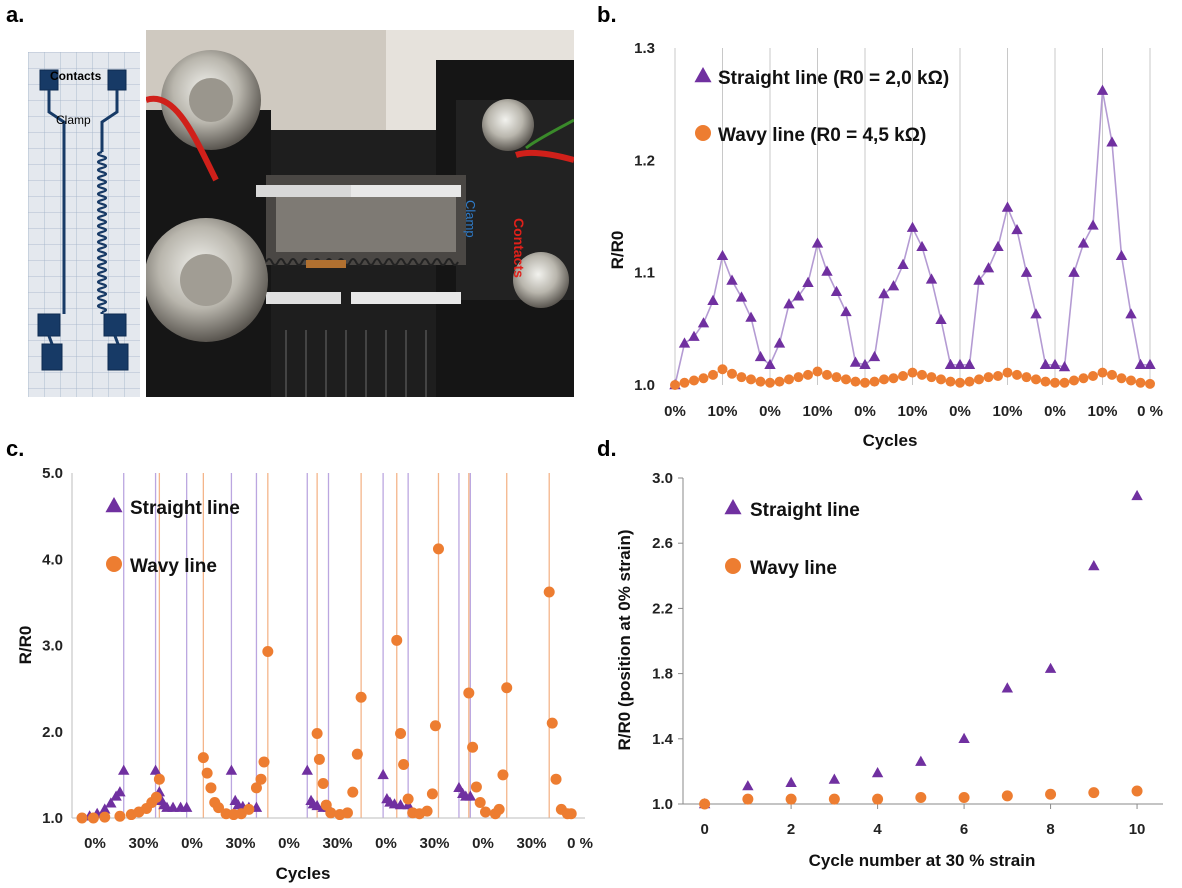 The image size is (1182, 888). Describe the element at coordinates (15, 448) in the screenshot. I see `panel-label-c: c.` at that location.